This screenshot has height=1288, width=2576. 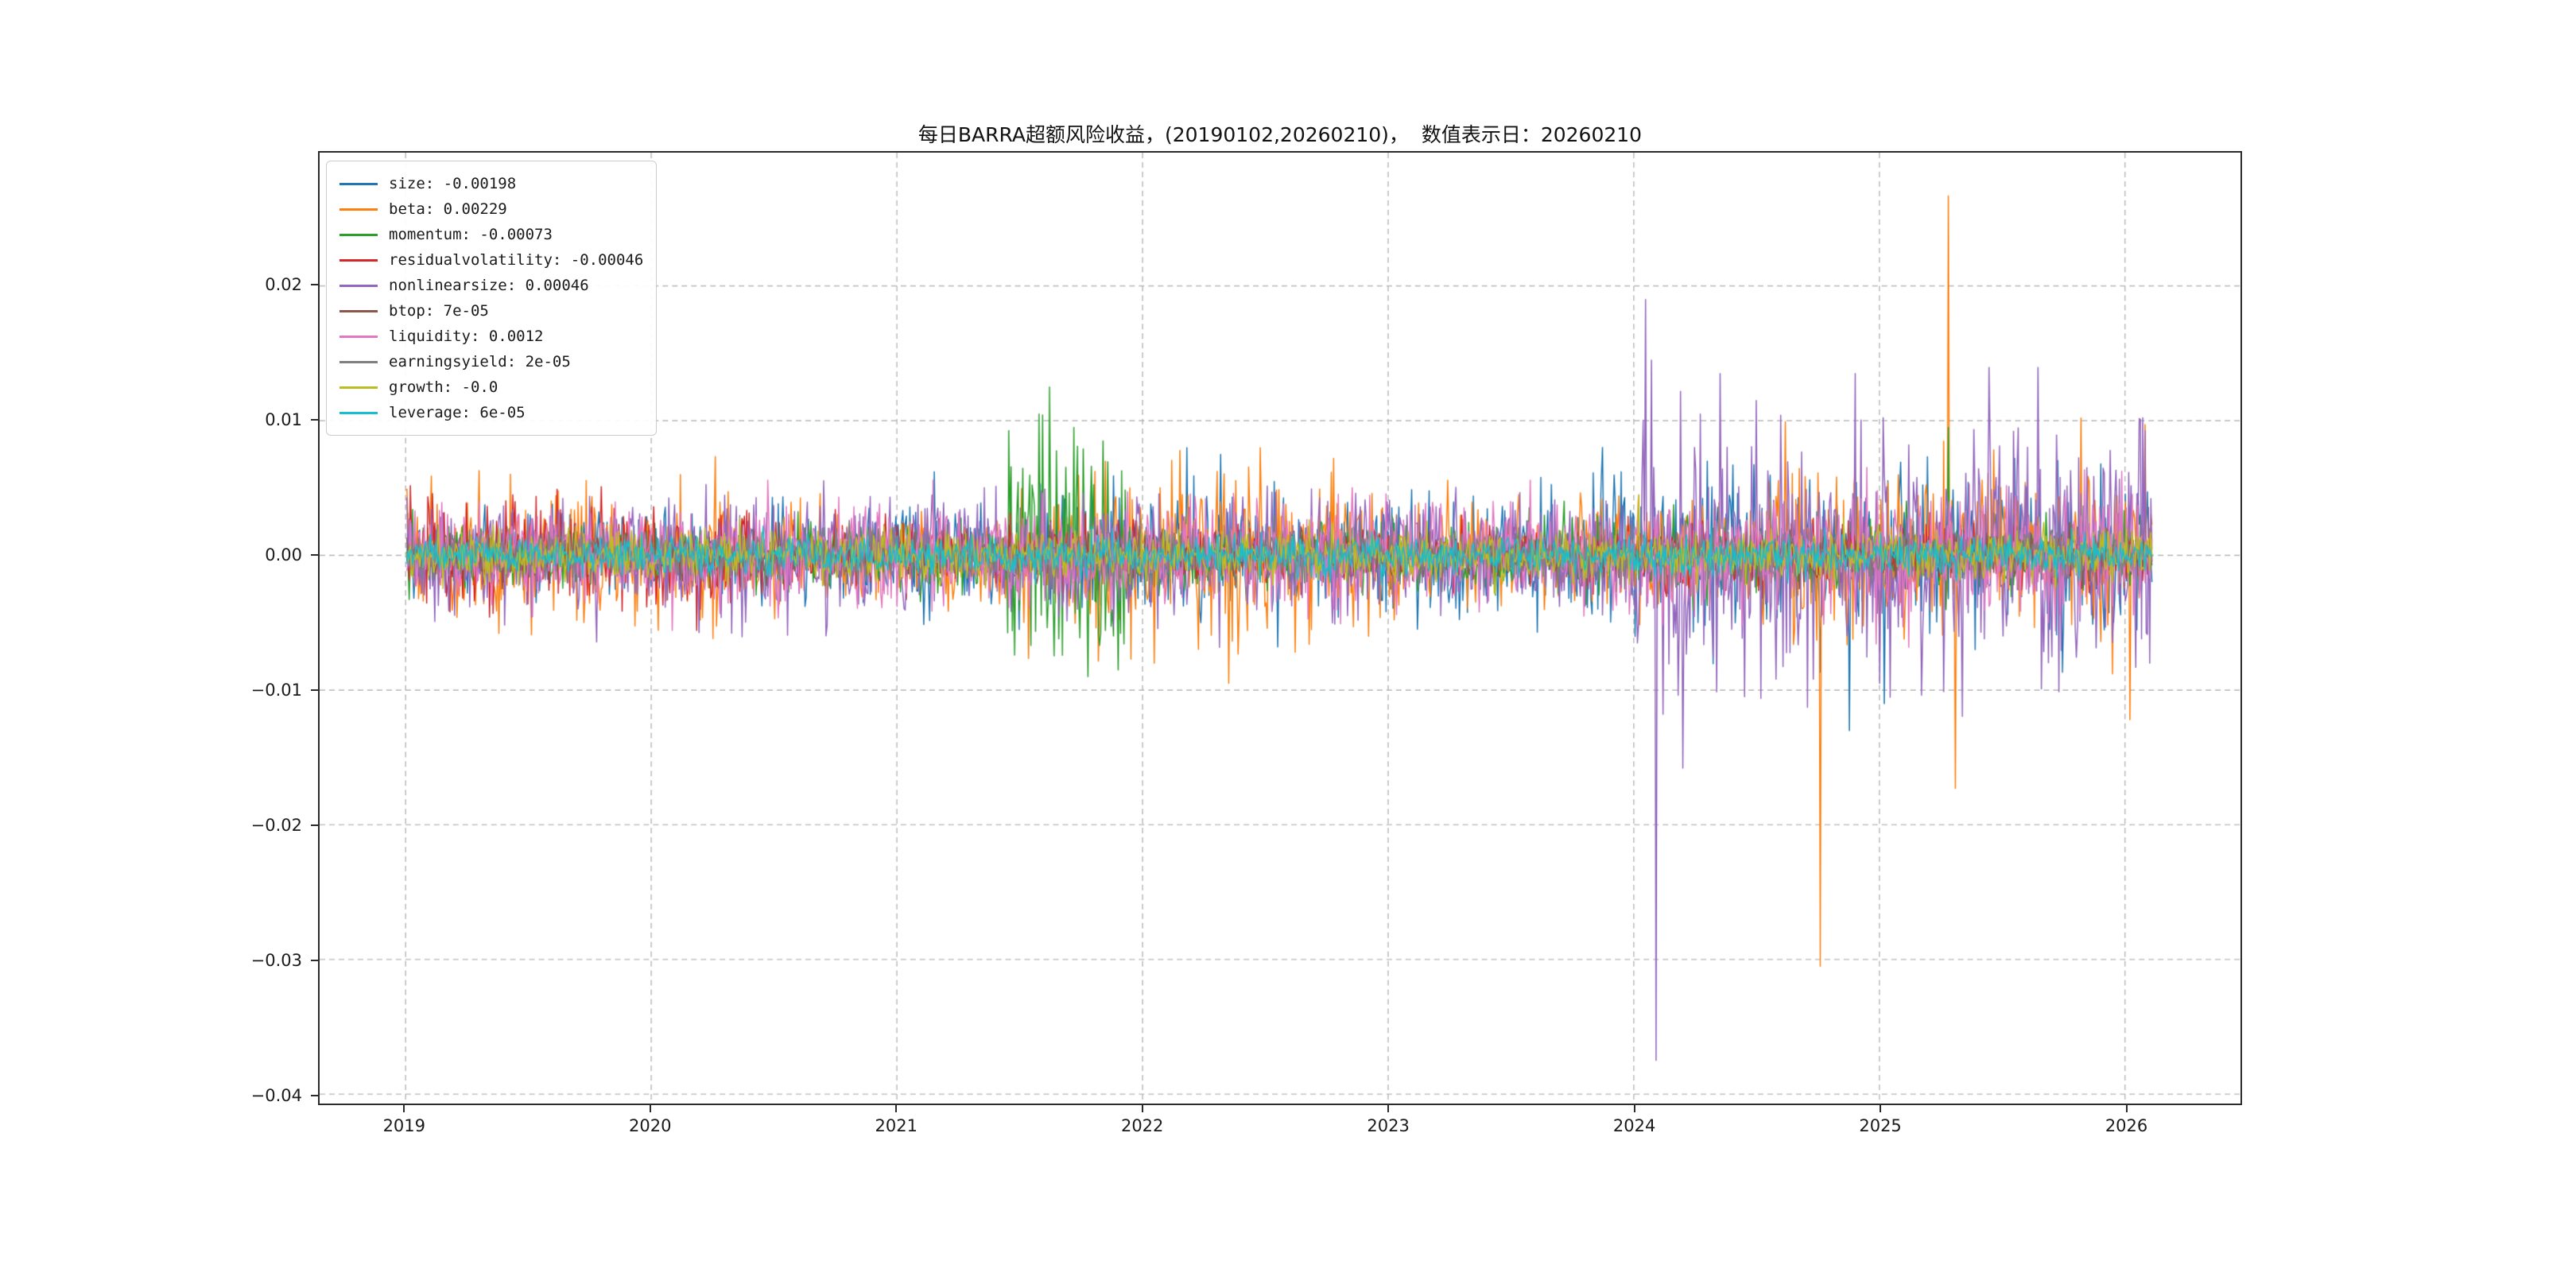 I want to click on x-tick-label: 2020, so click(x=650, y=1126).